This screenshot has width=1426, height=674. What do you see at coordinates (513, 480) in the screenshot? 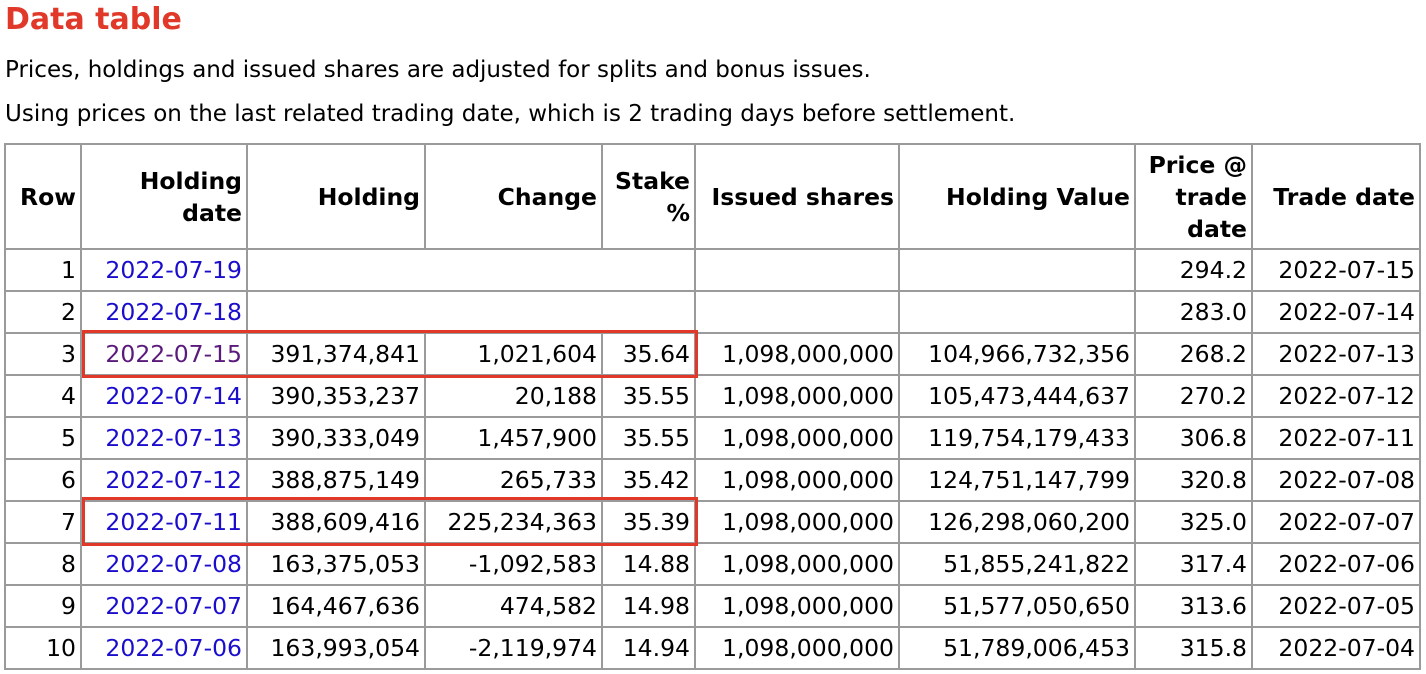
I see `change-cell: 265,733` at bounding box center [513, 480].